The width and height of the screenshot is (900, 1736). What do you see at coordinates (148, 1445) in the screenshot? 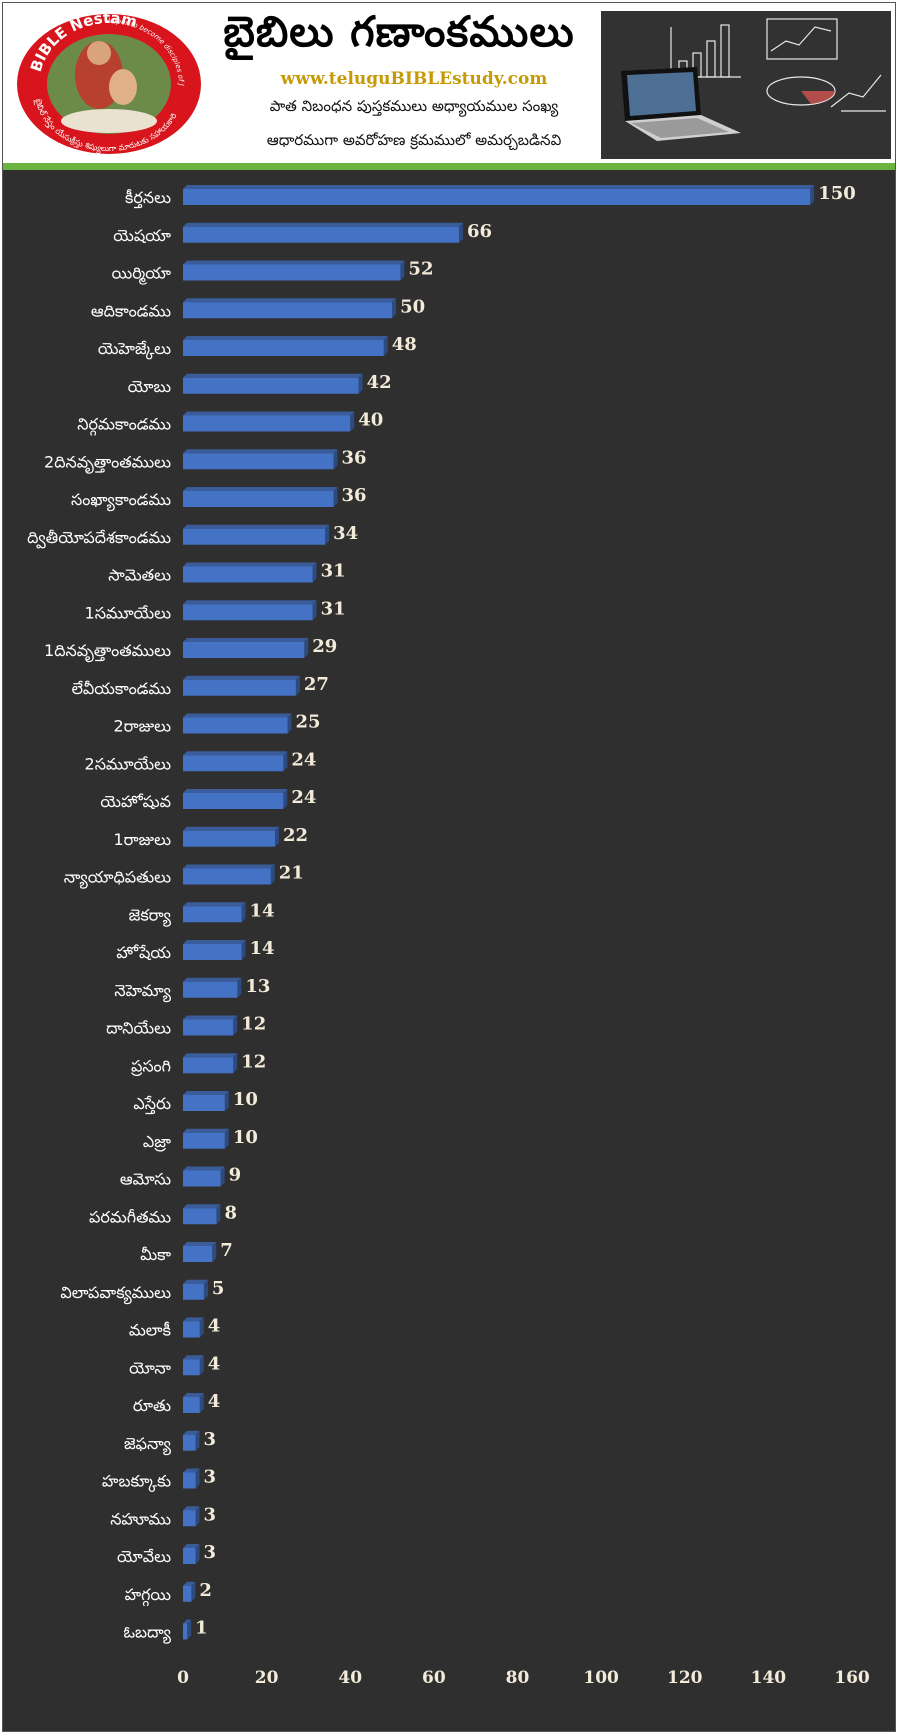
I see `category-label: జెఫన్యా` at bounding box center [148, 1445].